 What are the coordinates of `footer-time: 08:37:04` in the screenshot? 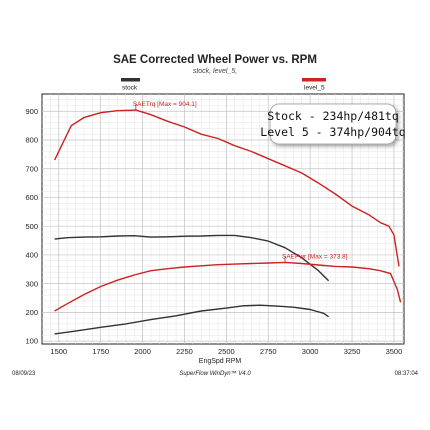 It's located at (407, 374).